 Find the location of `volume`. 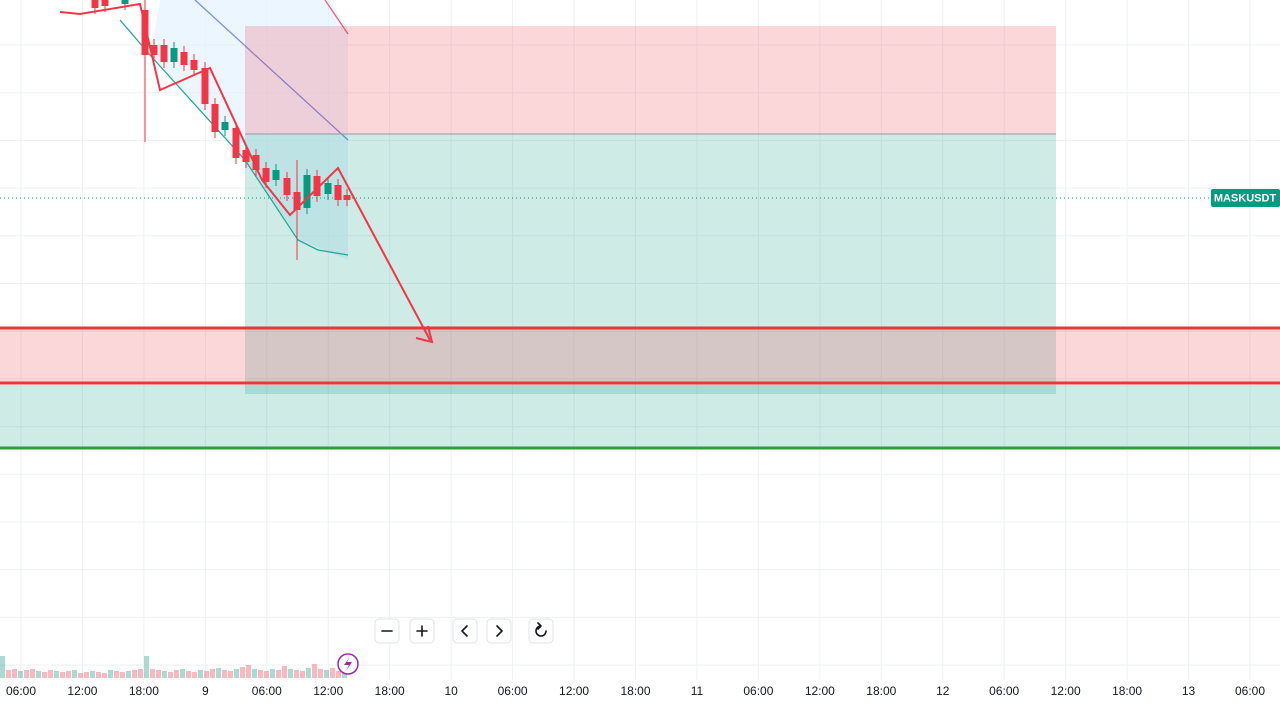

volume is located at coordinates (173, 667).